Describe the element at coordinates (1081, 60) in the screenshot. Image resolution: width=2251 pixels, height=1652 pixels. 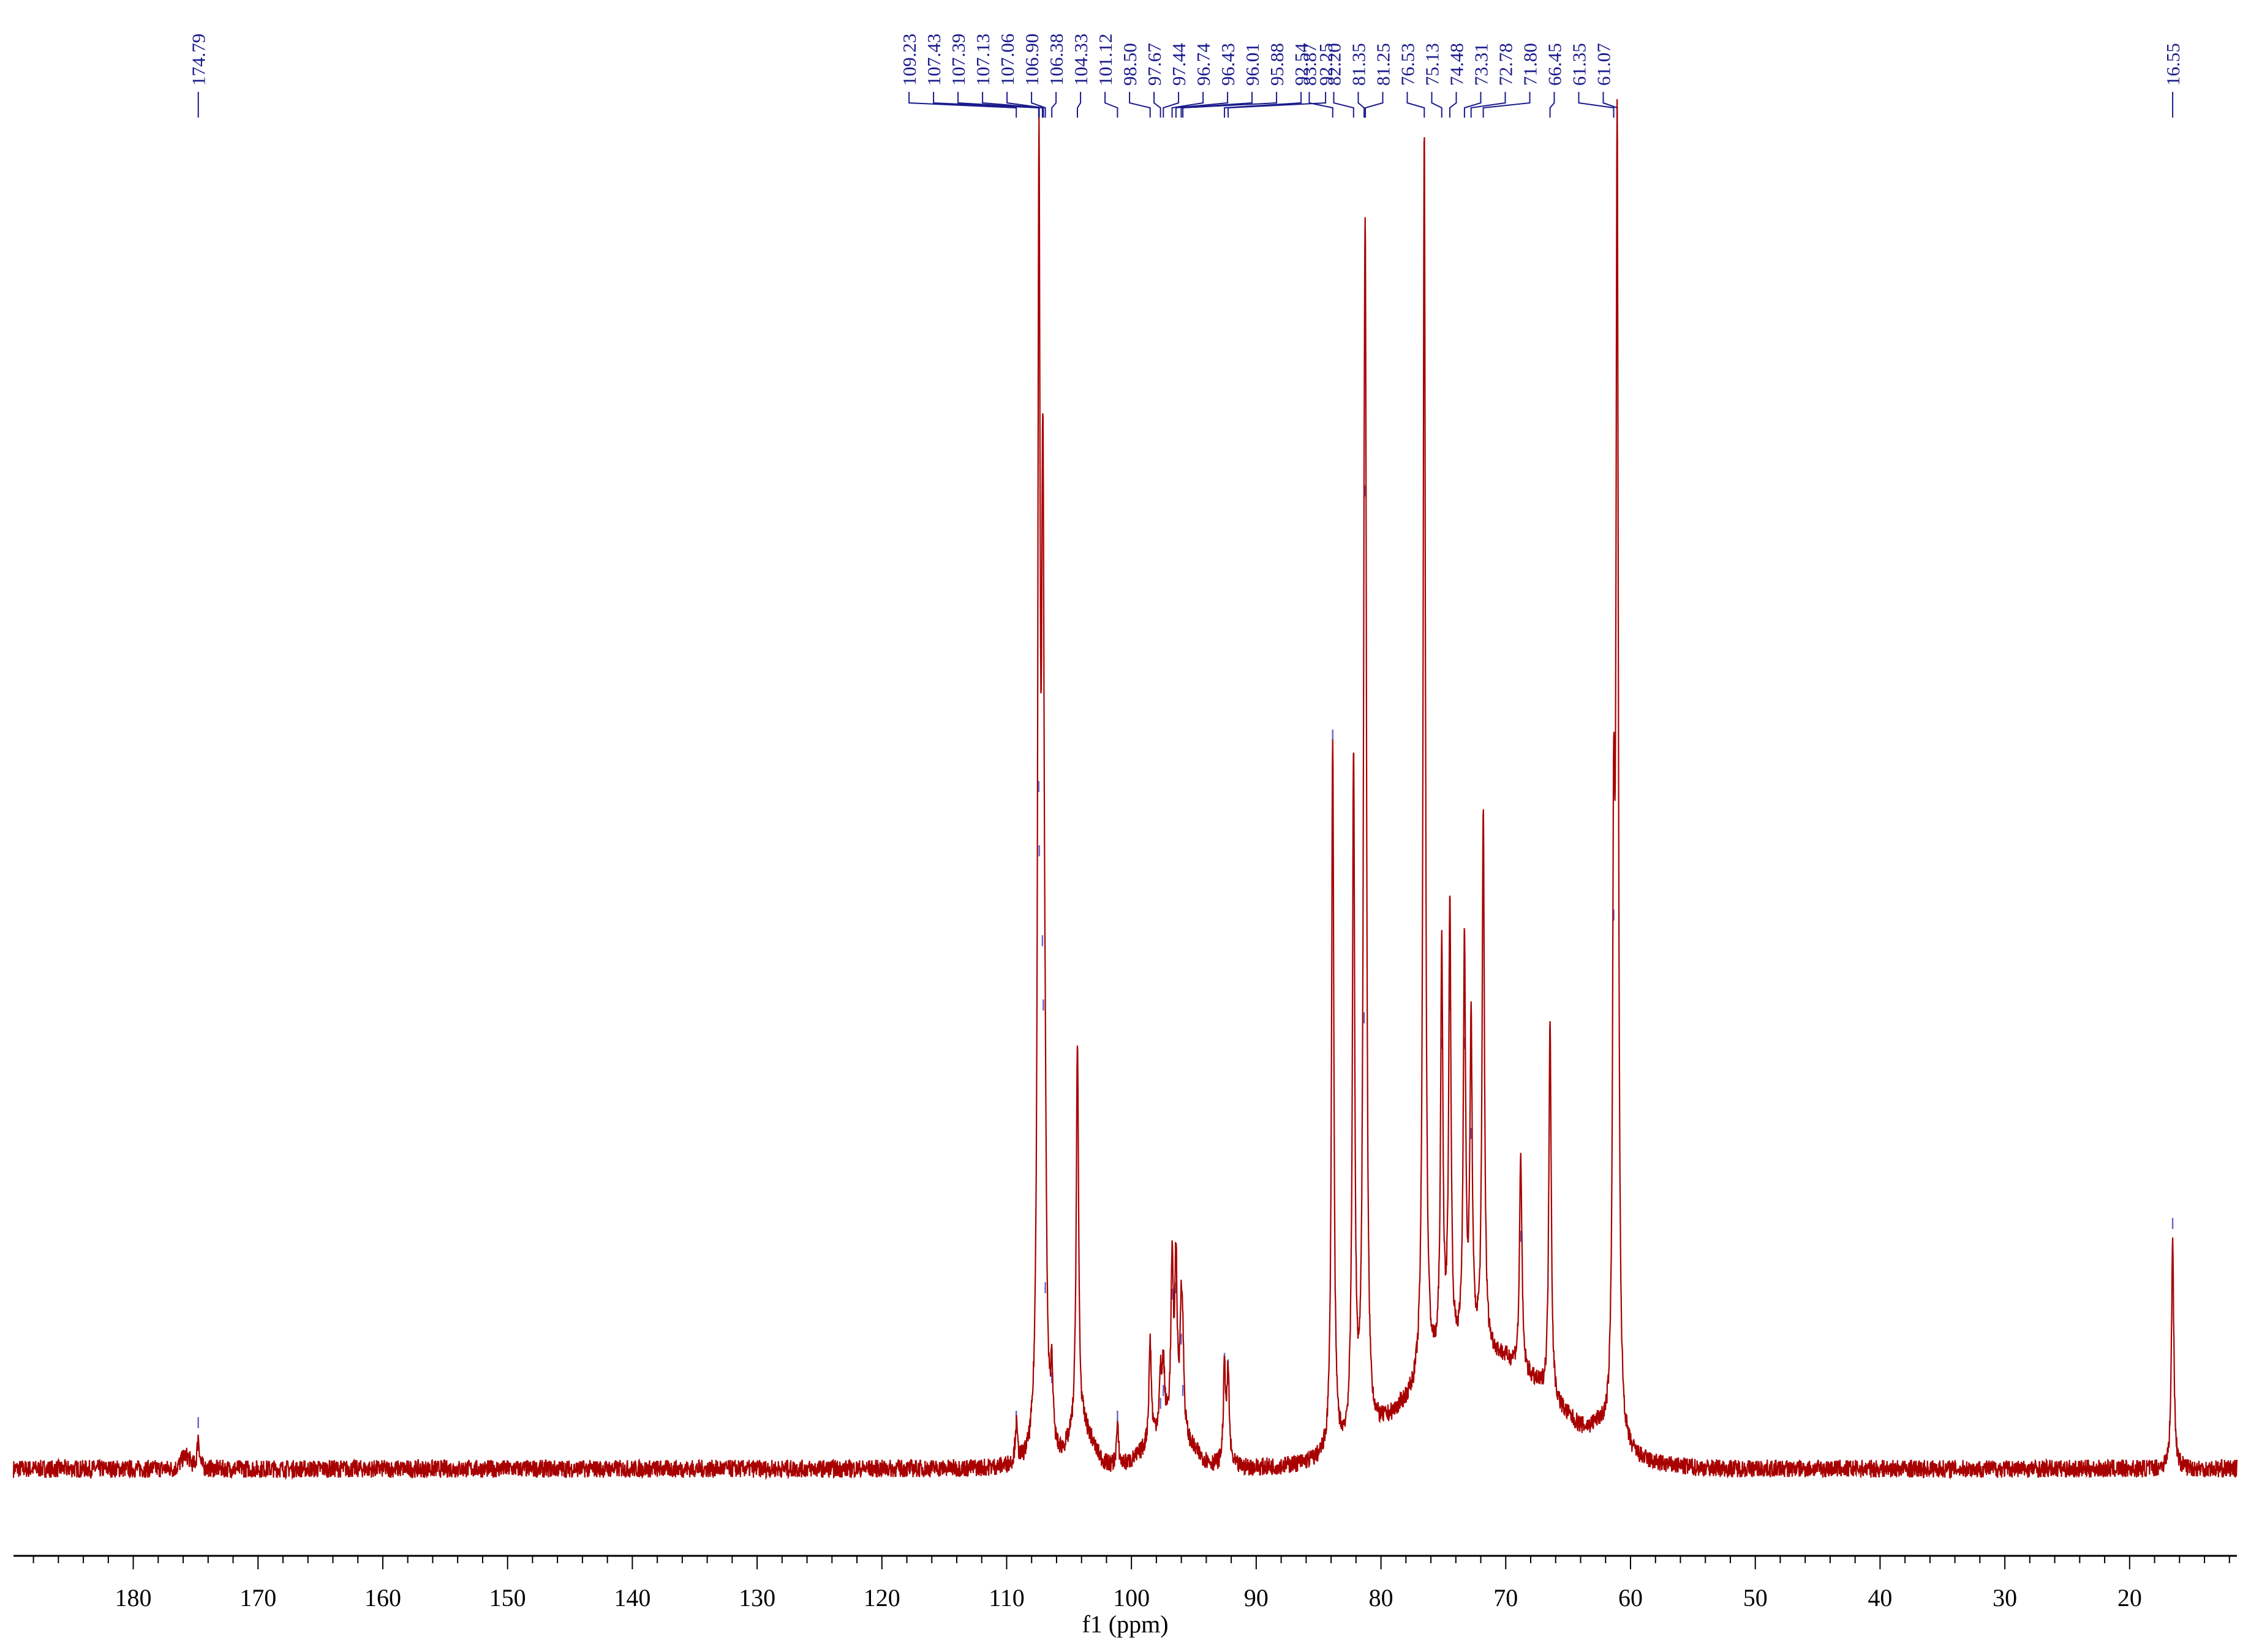
I see `peak-label: 104.33` at that location.